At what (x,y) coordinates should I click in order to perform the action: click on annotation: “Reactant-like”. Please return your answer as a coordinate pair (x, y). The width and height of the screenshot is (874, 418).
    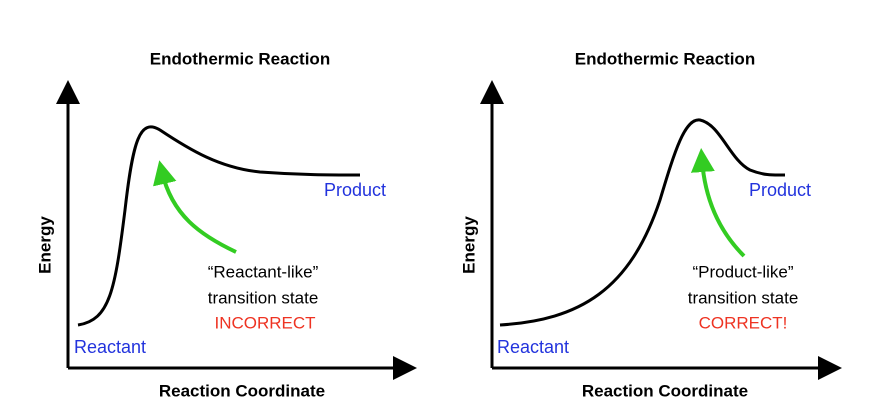
    Looking at the image, I should click on (263, 271).